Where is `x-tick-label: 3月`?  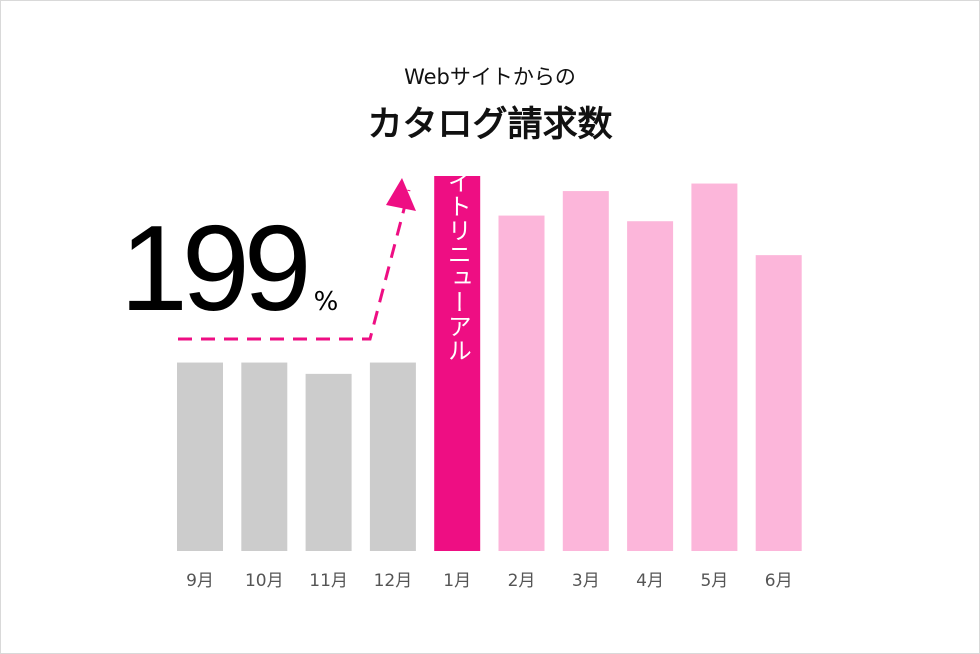
x-tick-label: 3月 is located at coordinates (586, 581).